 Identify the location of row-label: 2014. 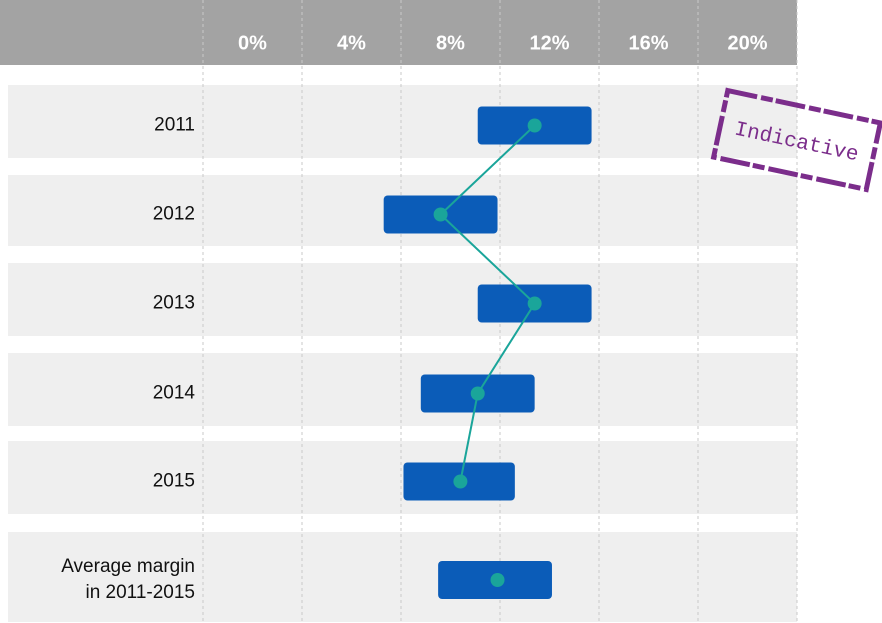
(174, 393).